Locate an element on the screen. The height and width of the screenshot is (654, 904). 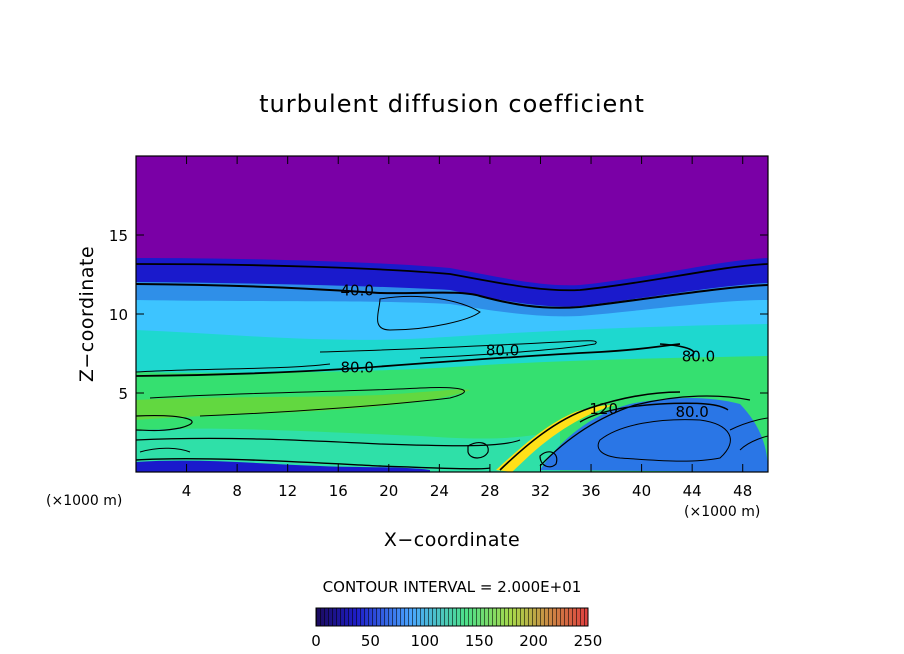
chart-title: turbulent diffusion coefficient is located at coordinates (452, 104).